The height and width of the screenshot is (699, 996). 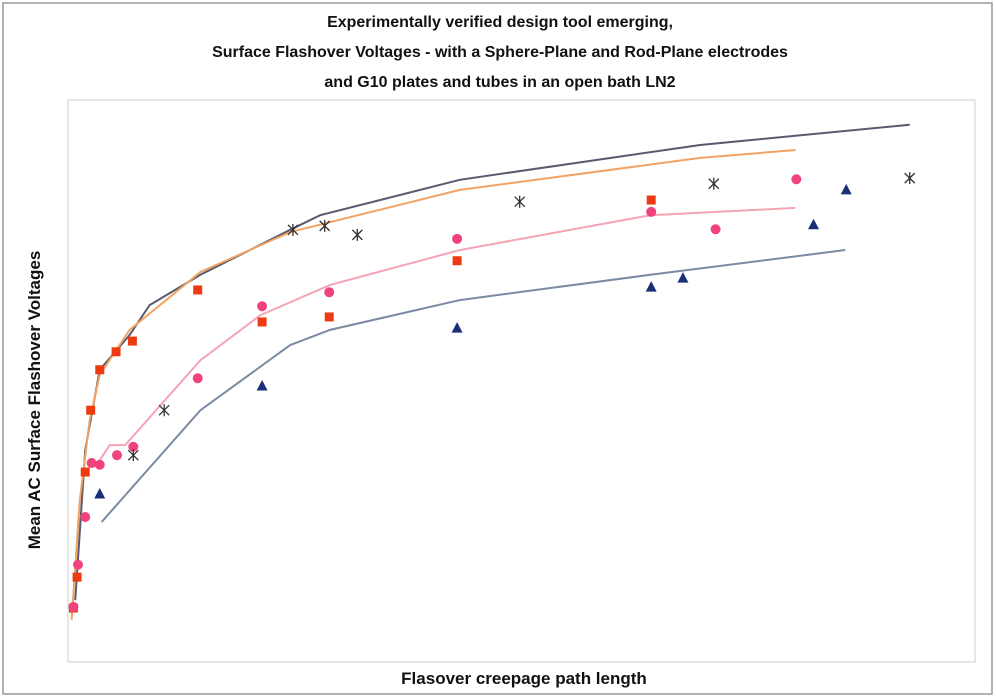 I want to click on y-axis-label: Mean AC Surface Flashover Voltages, so click(x=34, y=400).